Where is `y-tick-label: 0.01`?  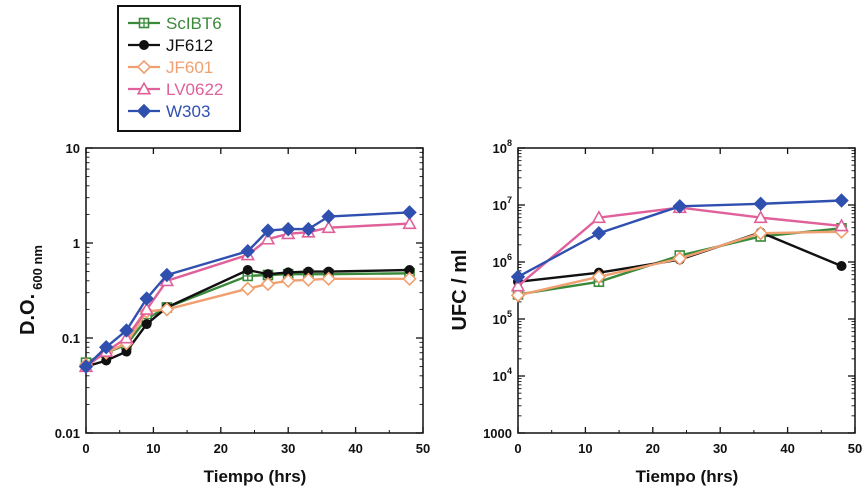
y-tick-label: 0.01 is located at coordinates (67, 433).